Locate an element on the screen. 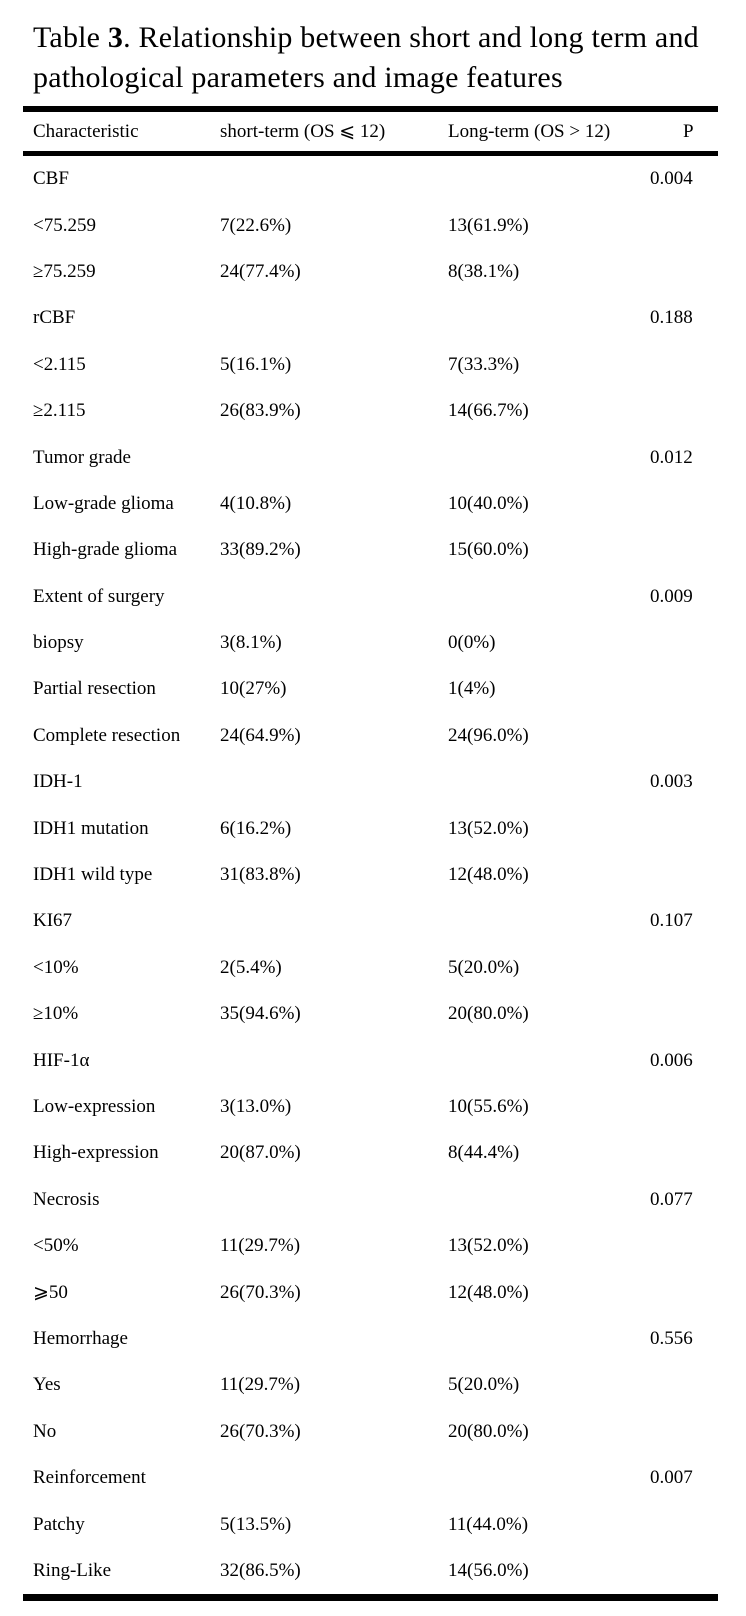 The width and height of the screenshot is (746, 1616). table-row: <10% 2(5.4%) 5(20.0%) is located at coordinates (370, 968).